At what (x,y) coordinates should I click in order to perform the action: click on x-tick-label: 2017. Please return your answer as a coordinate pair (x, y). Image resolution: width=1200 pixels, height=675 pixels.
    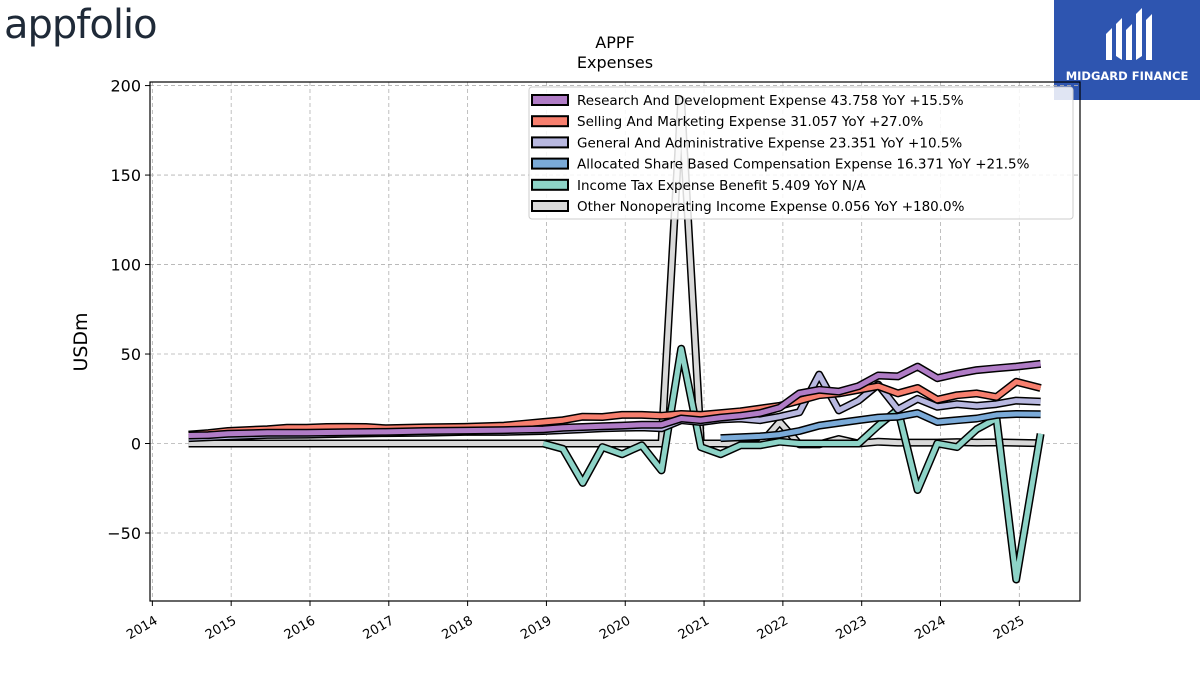
    Looking at the image, I should click on (379, 628).